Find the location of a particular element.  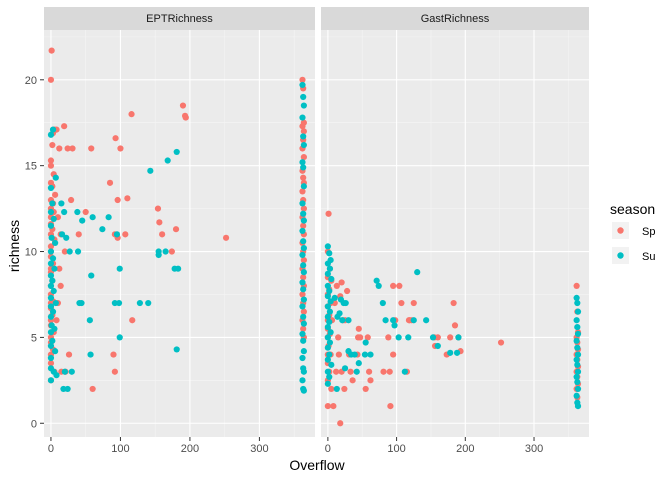

legend: season Sp Su is located at coordinates (632, 232).